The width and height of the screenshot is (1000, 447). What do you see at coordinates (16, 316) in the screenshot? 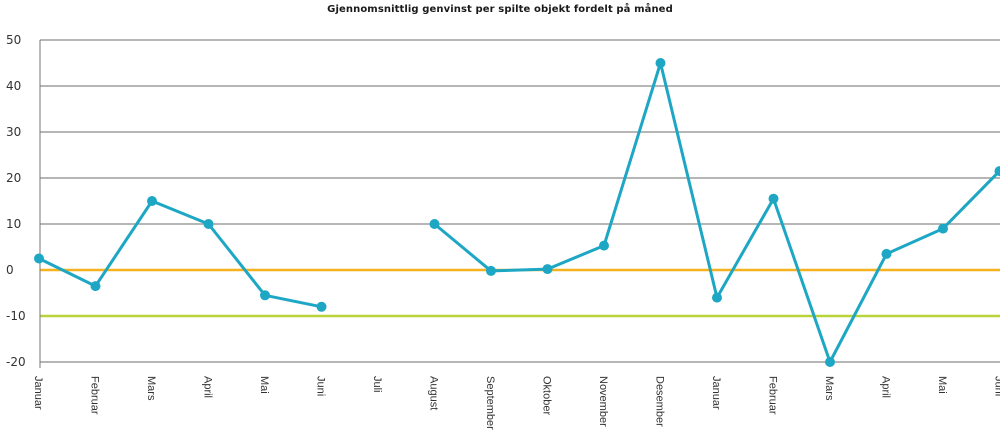
I see `y-tick-label: -10` at bounding box center [16, 316].